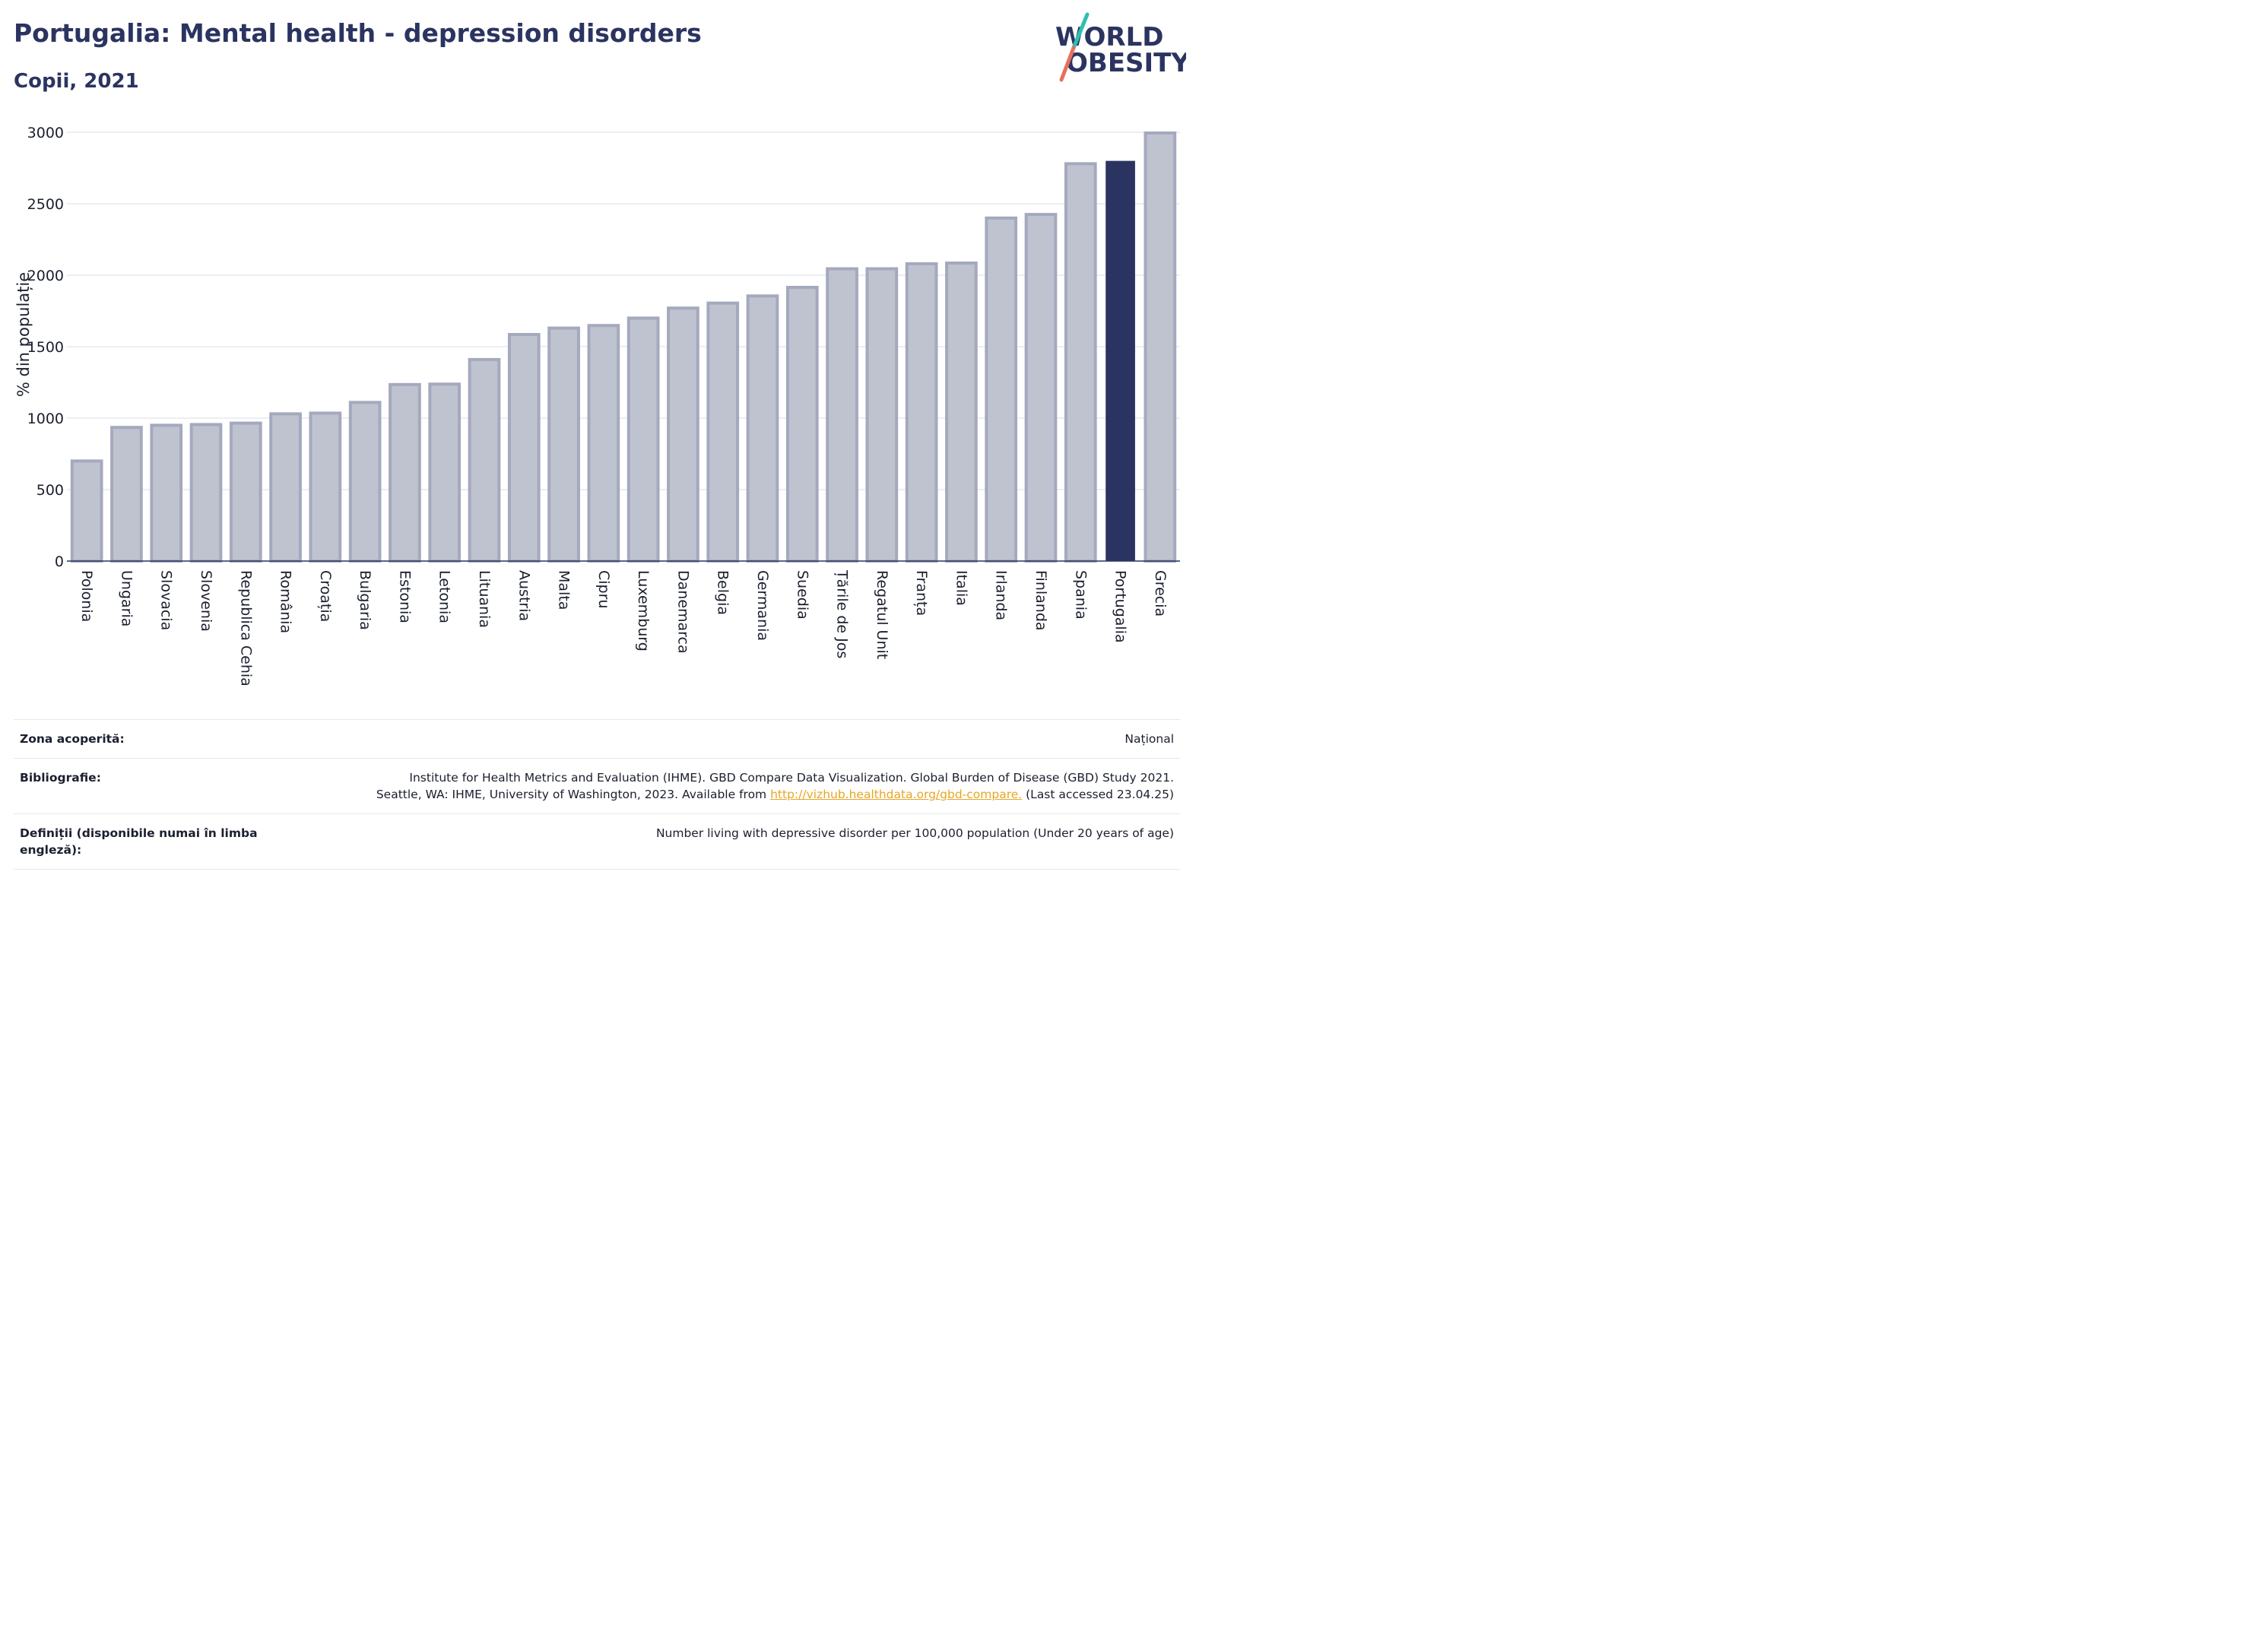 The image size is (2249, 1652). What do you see at coordinates (86, 596) in the screenshot?
I see `x-tick-label: Polonia` at bounding box center [86, 596].